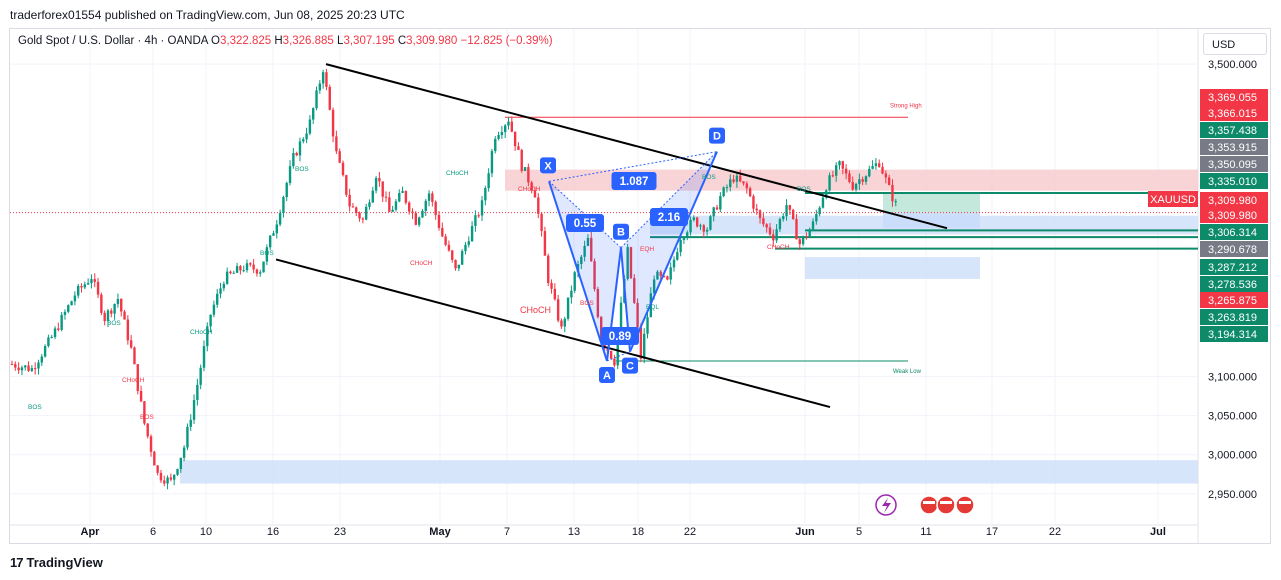 The height and width of the screenshot is (580, 1281). Describe the element at coordinates (56, 562) in the screenshot. I see `tradingview-branding: 17 TradingView` at that location.